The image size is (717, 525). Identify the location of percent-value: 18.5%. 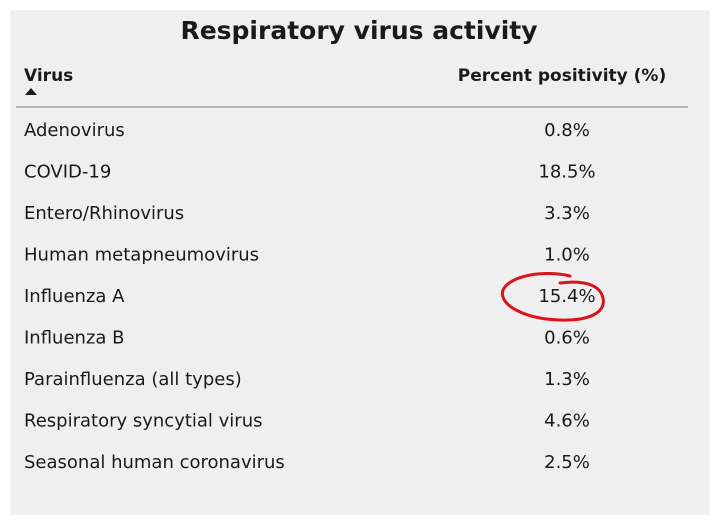
(566, 172).